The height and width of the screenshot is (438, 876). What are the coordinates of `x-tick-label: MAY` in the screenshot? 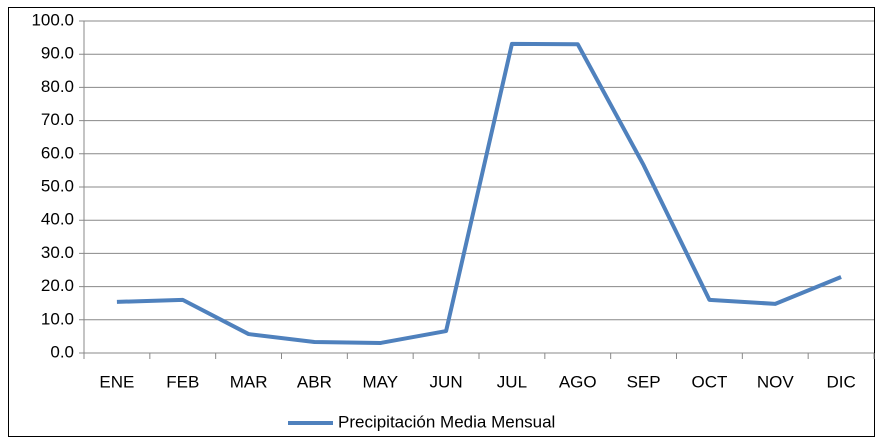 It's located at (380, 381).